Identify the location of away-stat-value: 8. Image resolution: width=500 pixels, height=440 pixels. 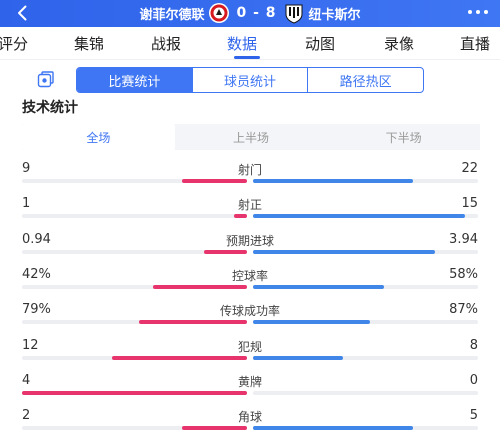
(473, 345).